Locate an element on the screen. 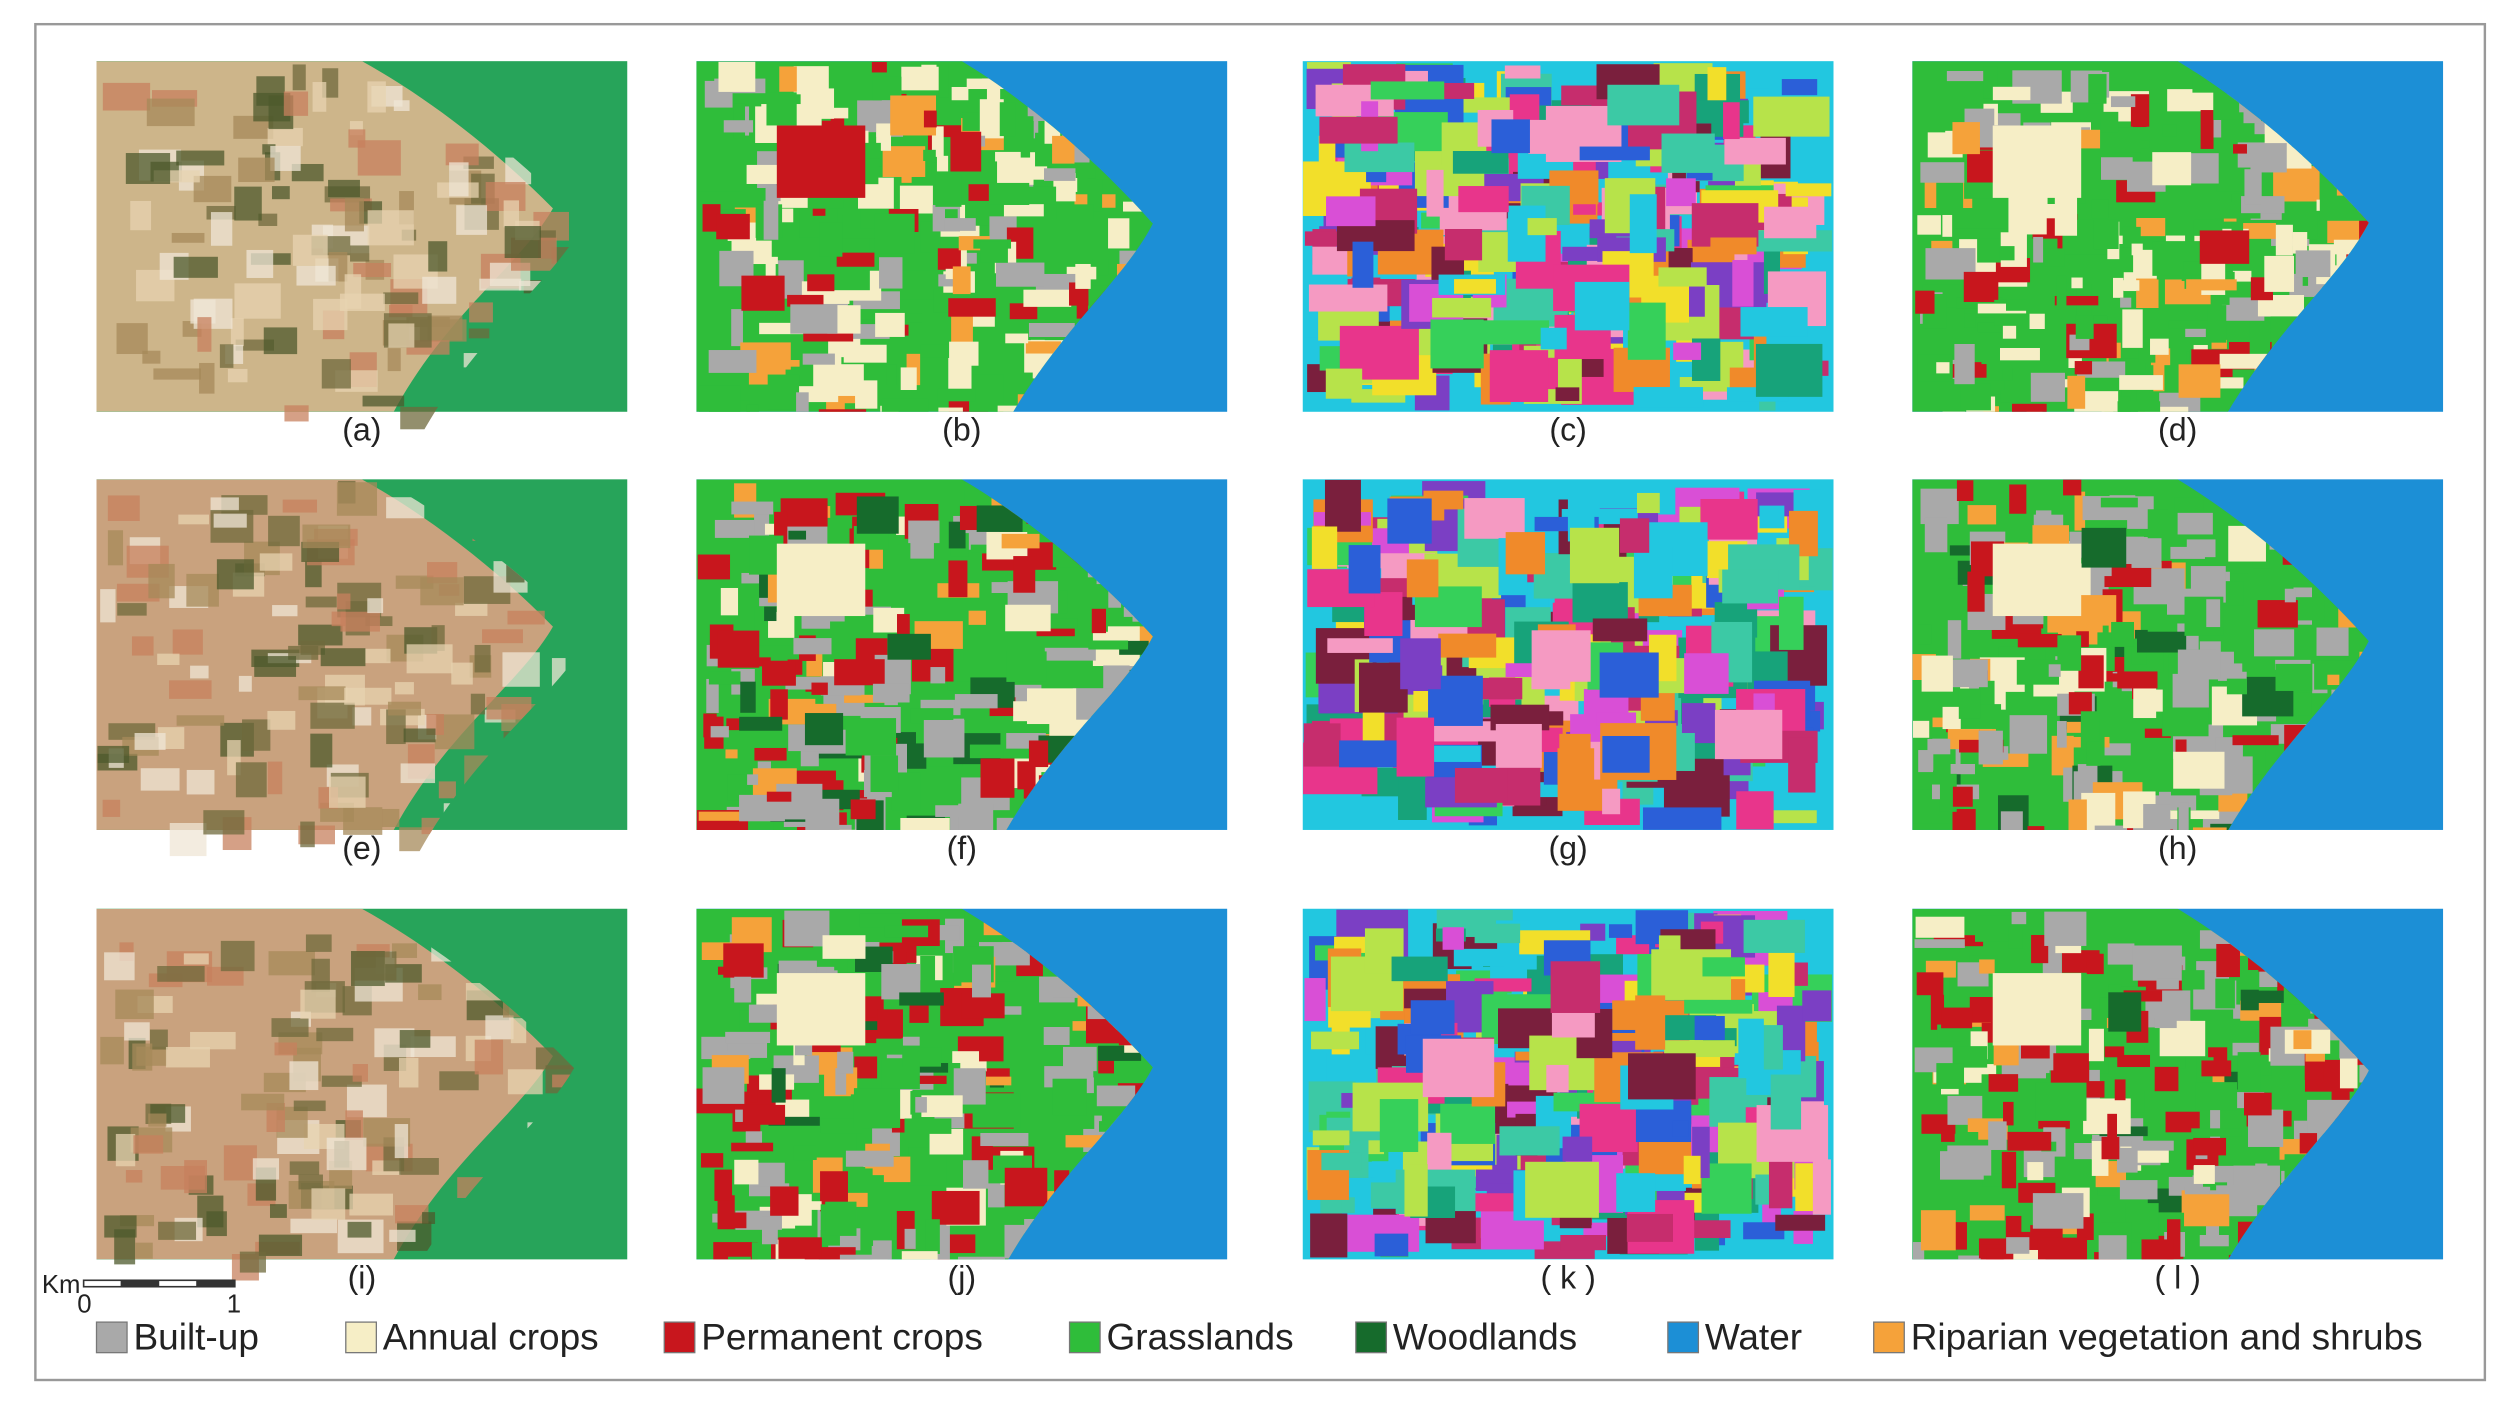 The image size is (2509, 1409). panel-label: (c) is located at coordinates (1568, 430).